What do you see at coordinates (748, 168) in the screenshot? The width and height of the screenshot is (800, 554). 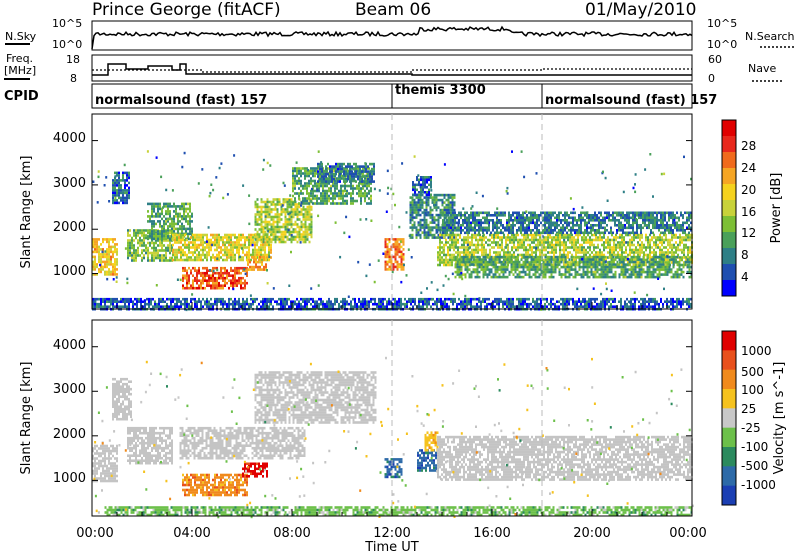 I see `power-cb-tick-24: 24` at bounding box center [748, 168].